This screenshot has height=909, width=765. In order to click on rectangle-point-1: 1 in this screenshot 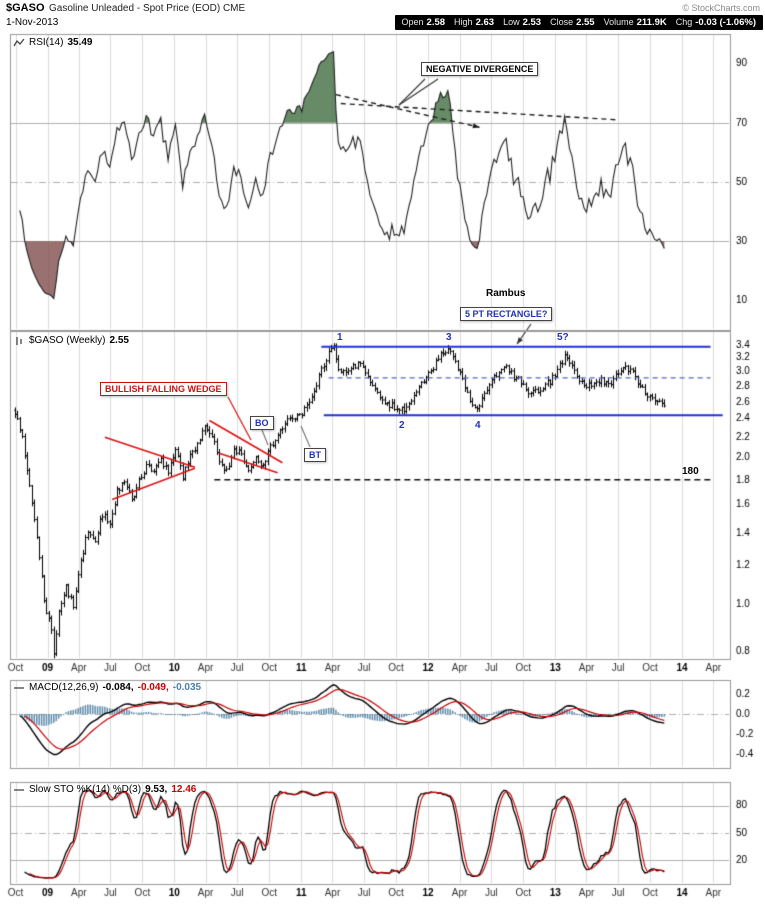, I will do `click(340, 337)`.